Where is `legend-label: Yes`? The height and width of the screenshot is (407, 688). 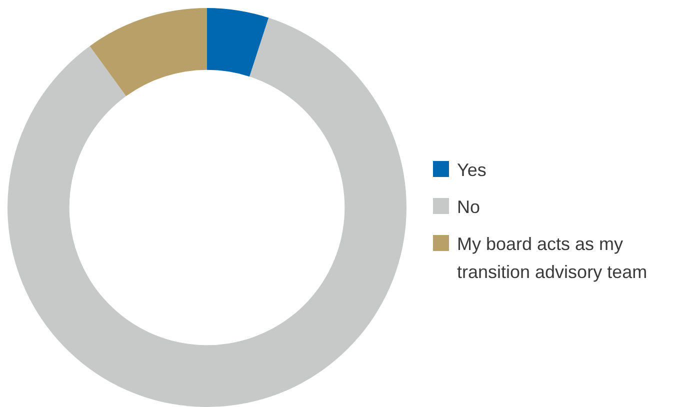
legend-label: Yes is located at coordinates (471, 170).